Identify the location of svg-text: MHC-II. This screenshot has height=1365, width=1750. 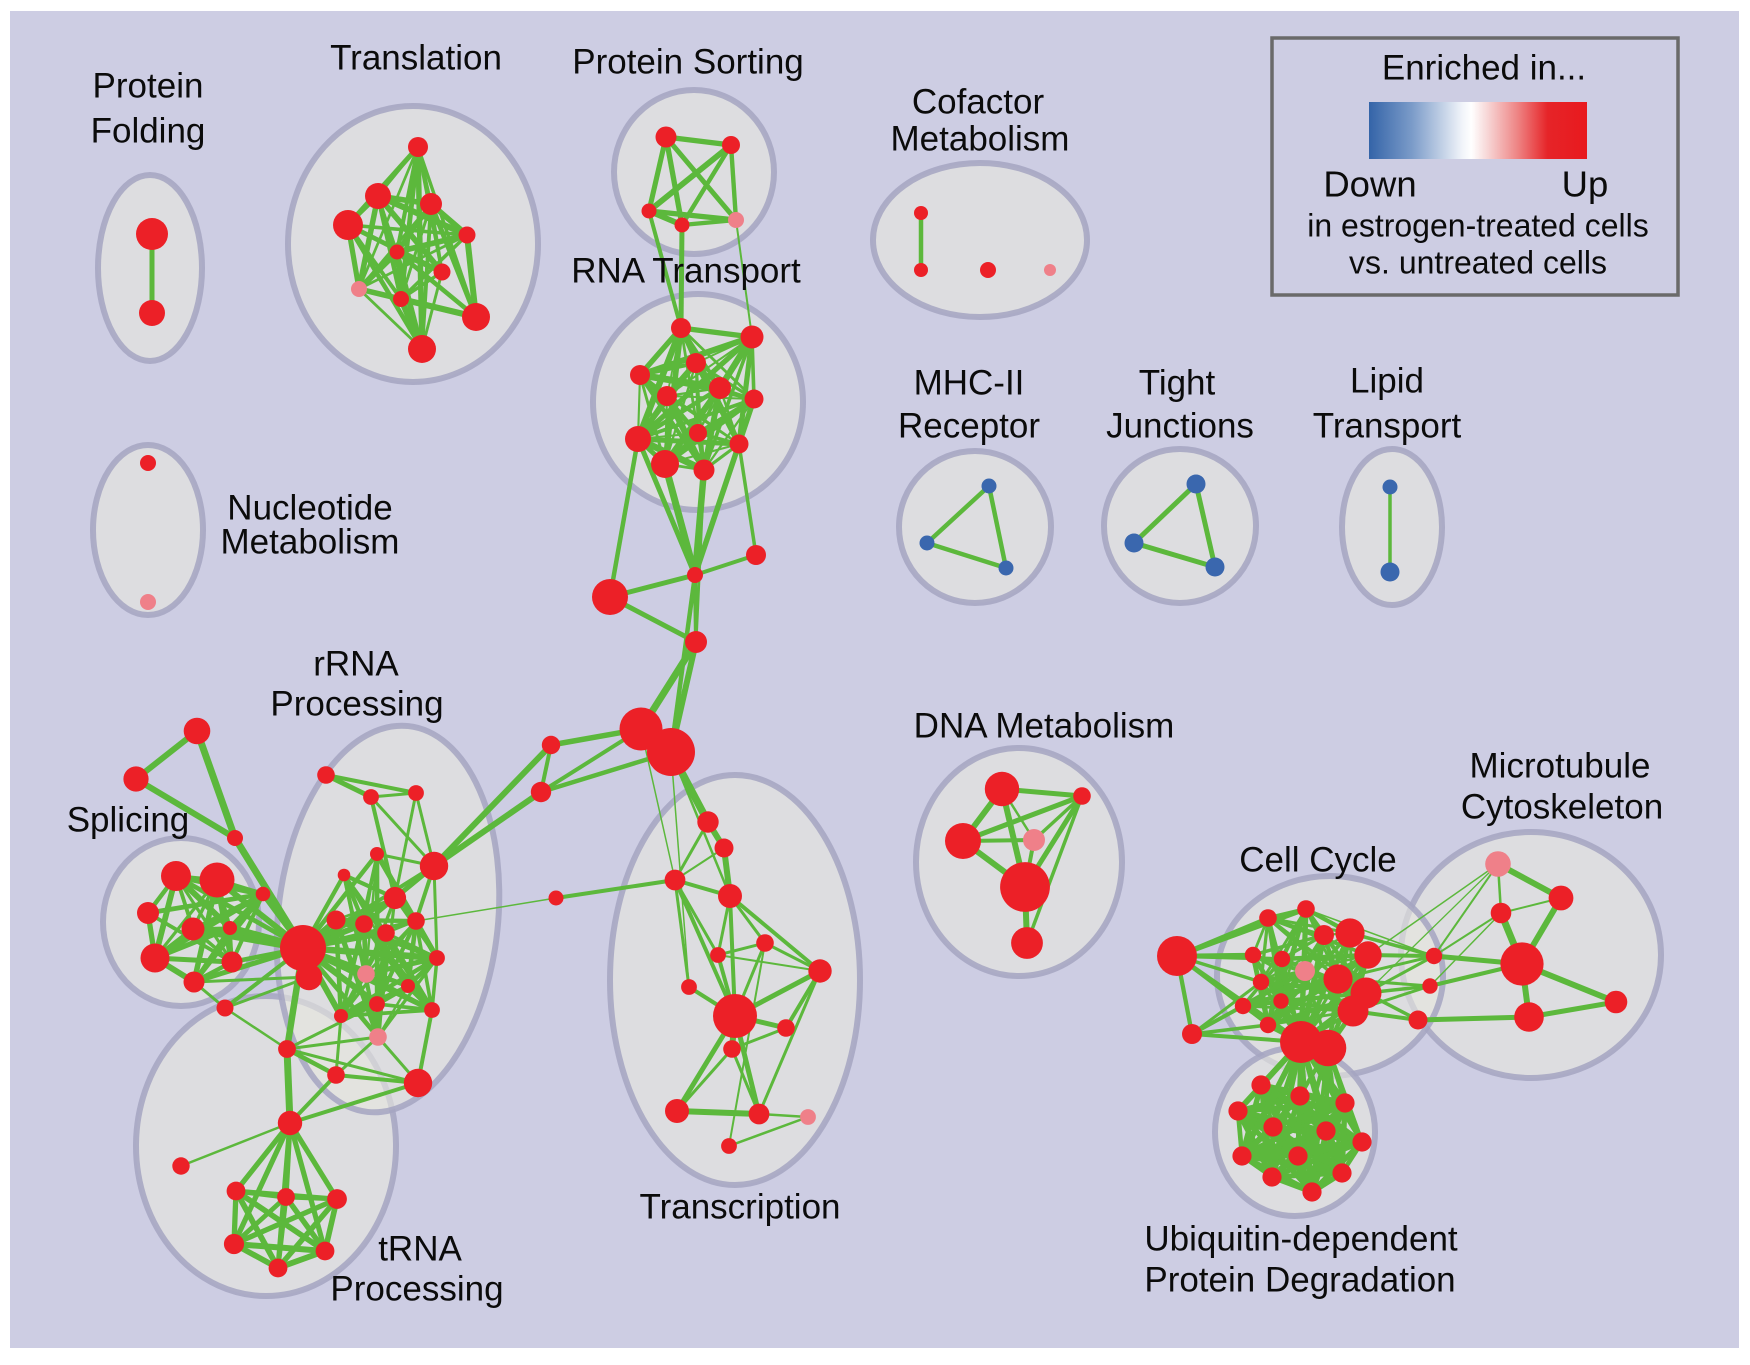
(969, 382).